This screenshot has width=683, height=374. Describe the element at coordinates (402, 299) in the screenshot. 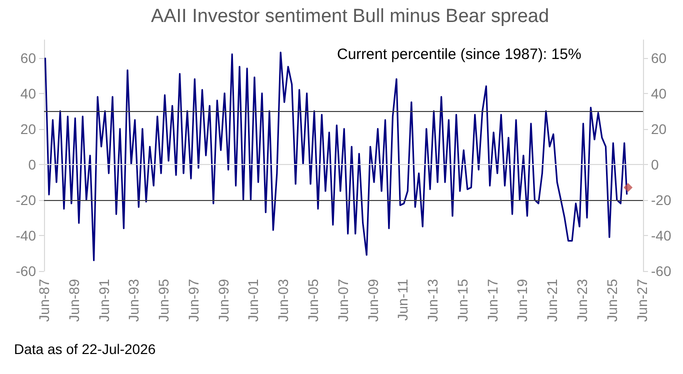

I see `x-tick-label: Jun-11` at that location.